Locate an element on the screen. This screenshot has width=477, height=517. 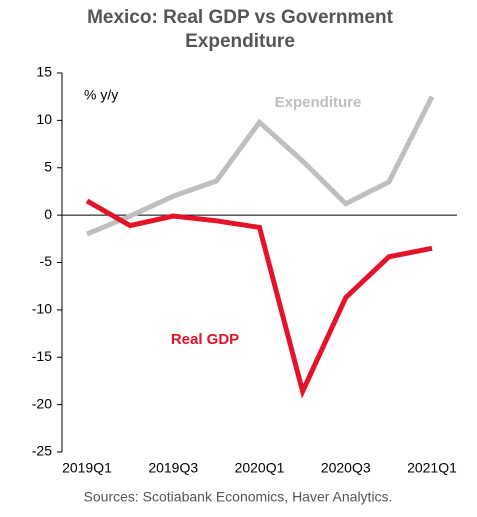
y-tick-label: 10 is located at coordinates (44, 119).